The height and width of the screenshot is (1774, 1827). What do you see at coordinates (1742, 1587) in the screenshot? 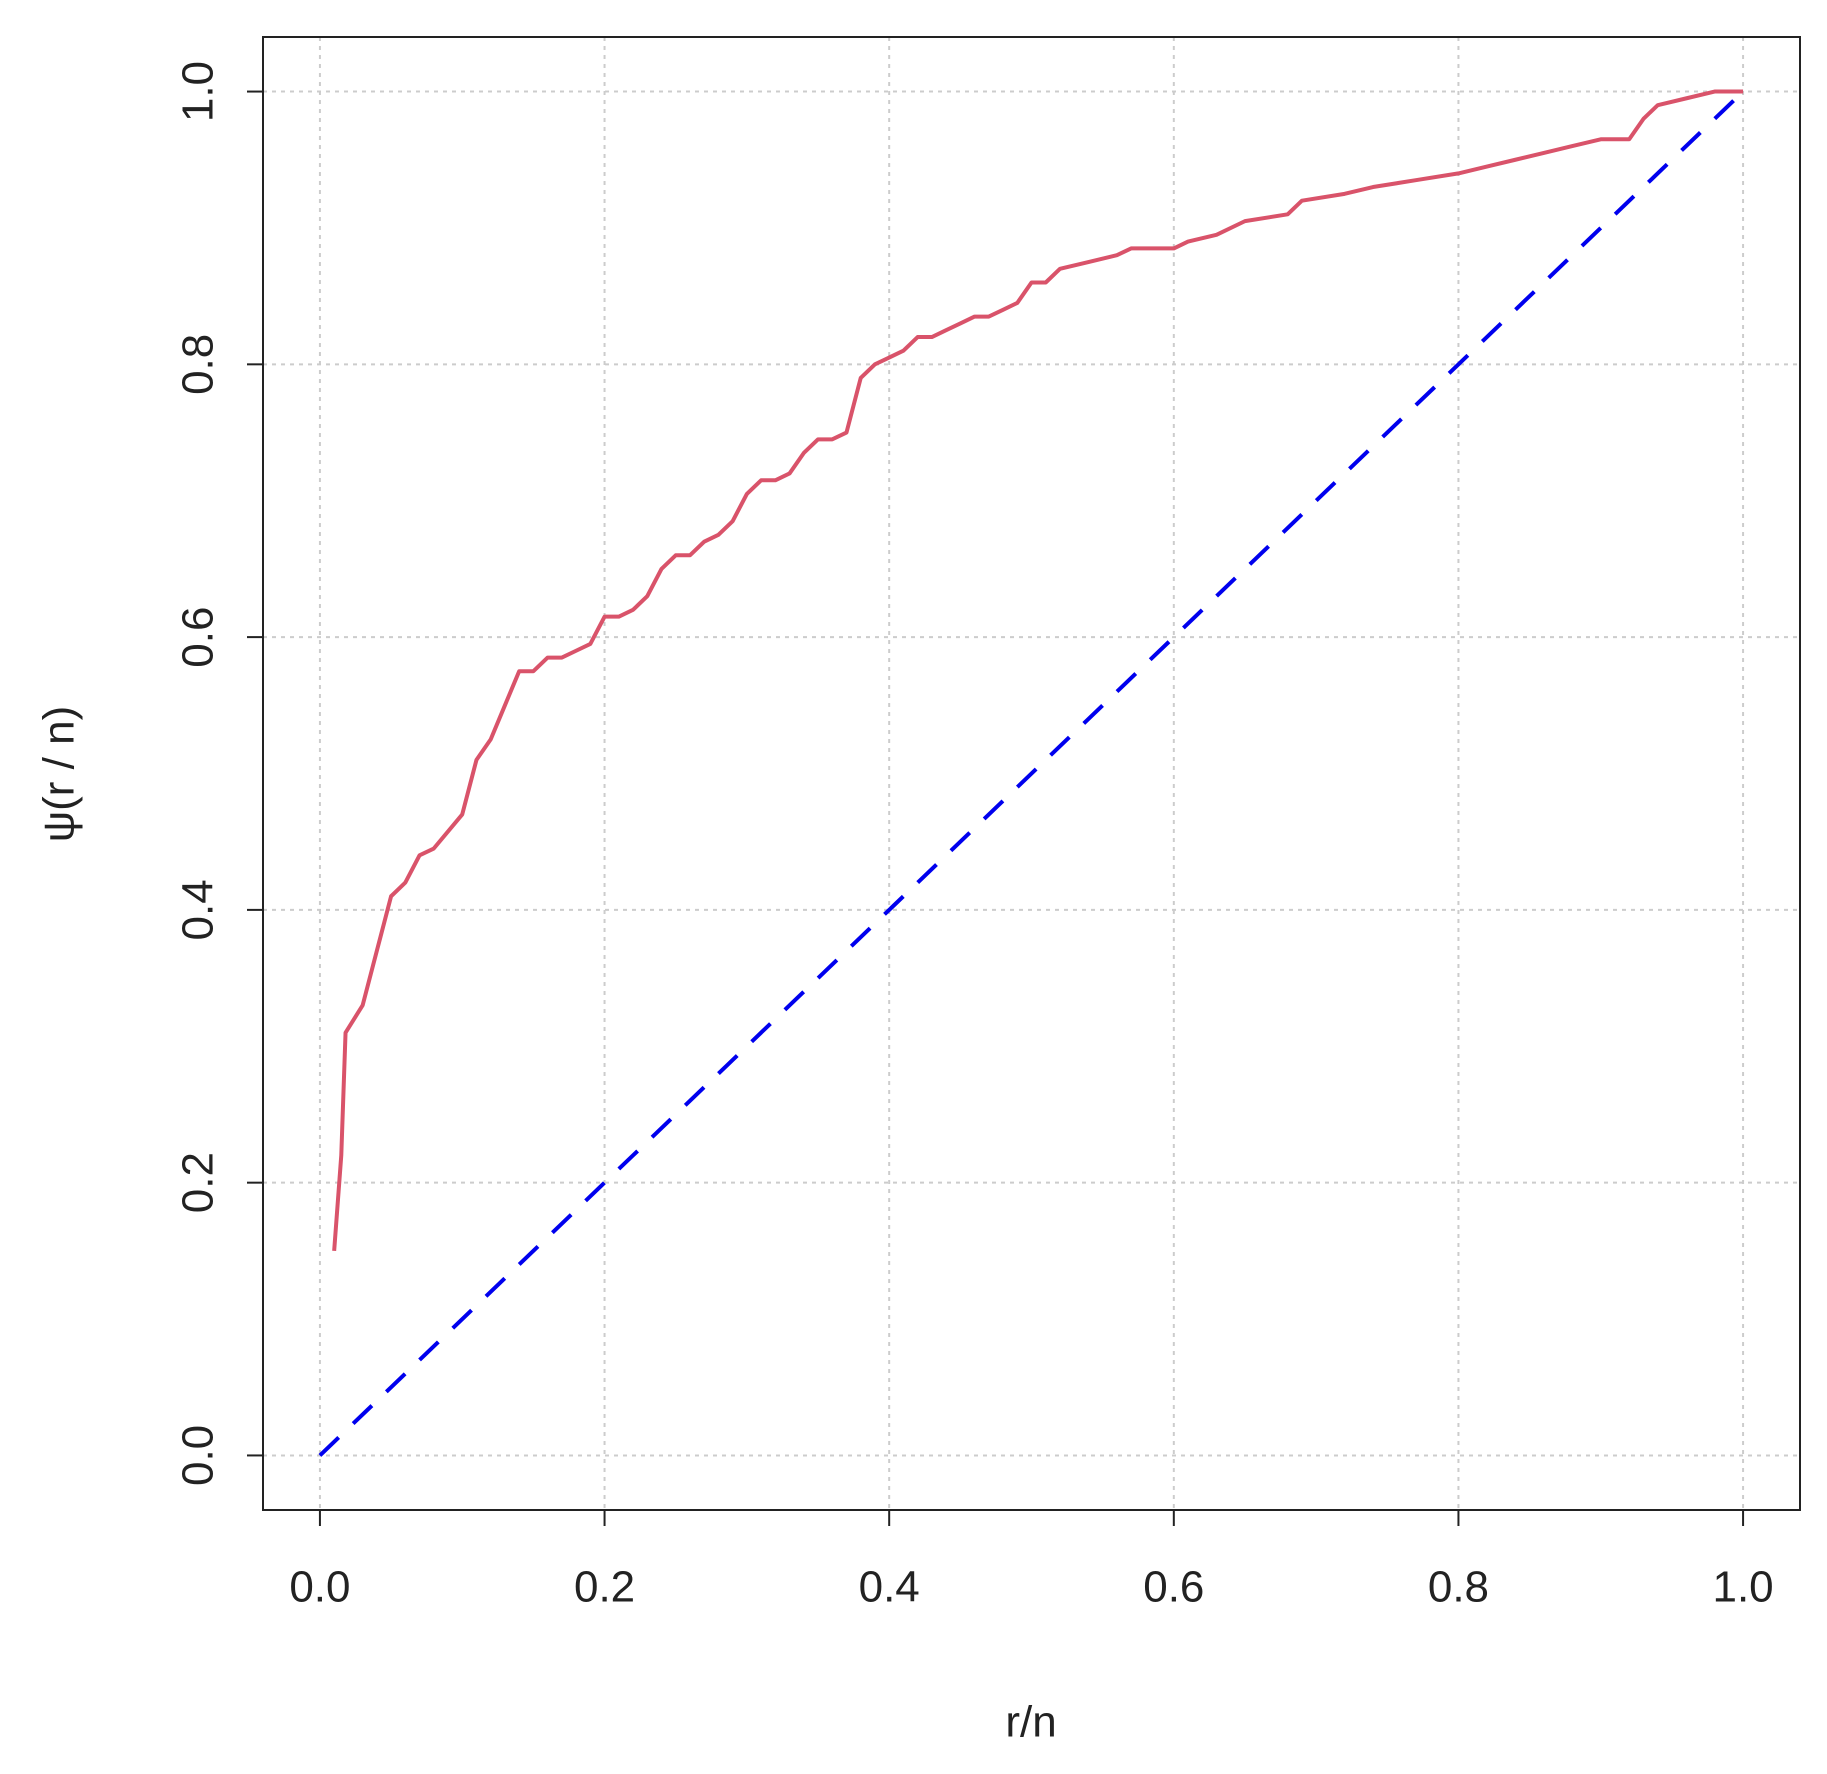
I see `x-tick-label: 1.0` at bounding box center [1742, 1587].